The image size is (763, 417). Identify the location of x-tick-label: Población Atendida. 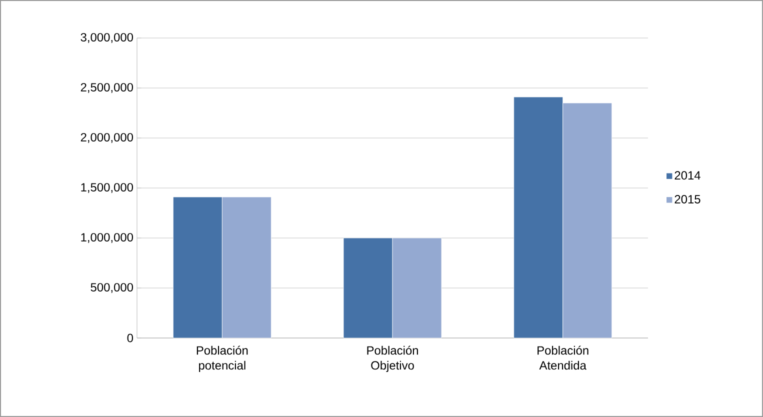
(563, 358).